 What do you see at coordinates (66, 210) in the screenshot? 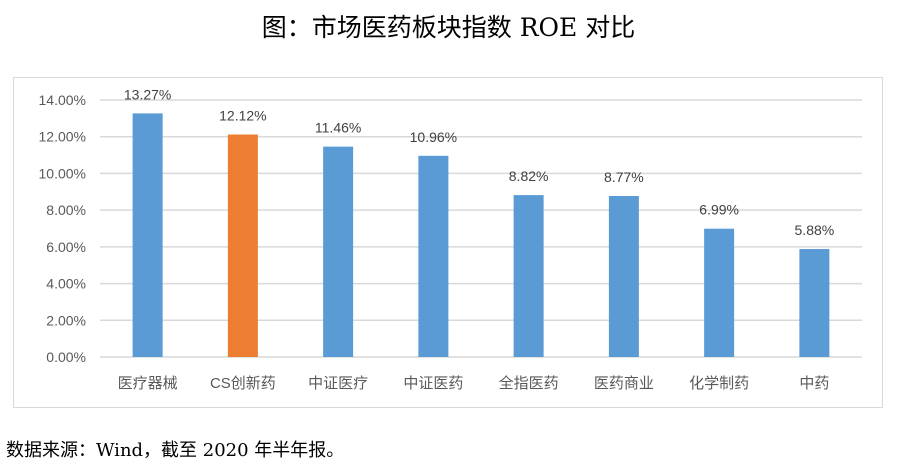
I see `y-tick-label: 8.00%` at bounding box center [66, 210].